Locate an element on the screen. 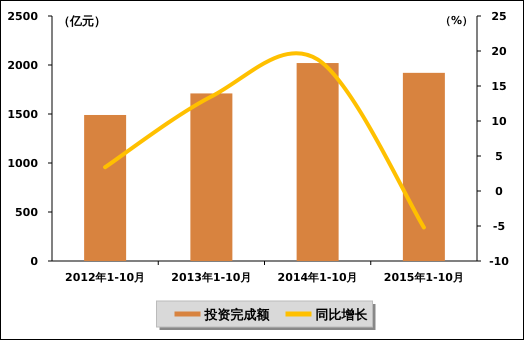  y-tick-label: 2000 is located at coordinates (22, 65).